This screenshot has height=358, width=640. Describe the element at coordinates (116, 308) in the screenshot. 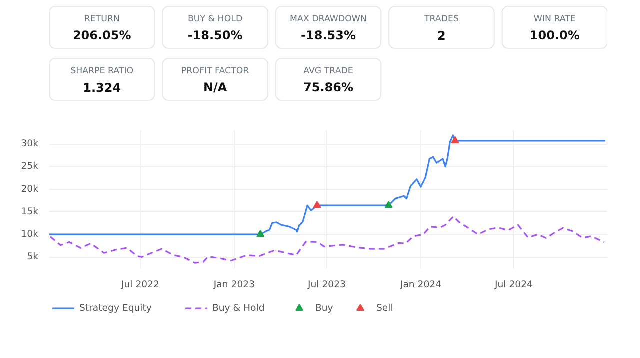

I see `legend-label: Strategy Equity` at that location.